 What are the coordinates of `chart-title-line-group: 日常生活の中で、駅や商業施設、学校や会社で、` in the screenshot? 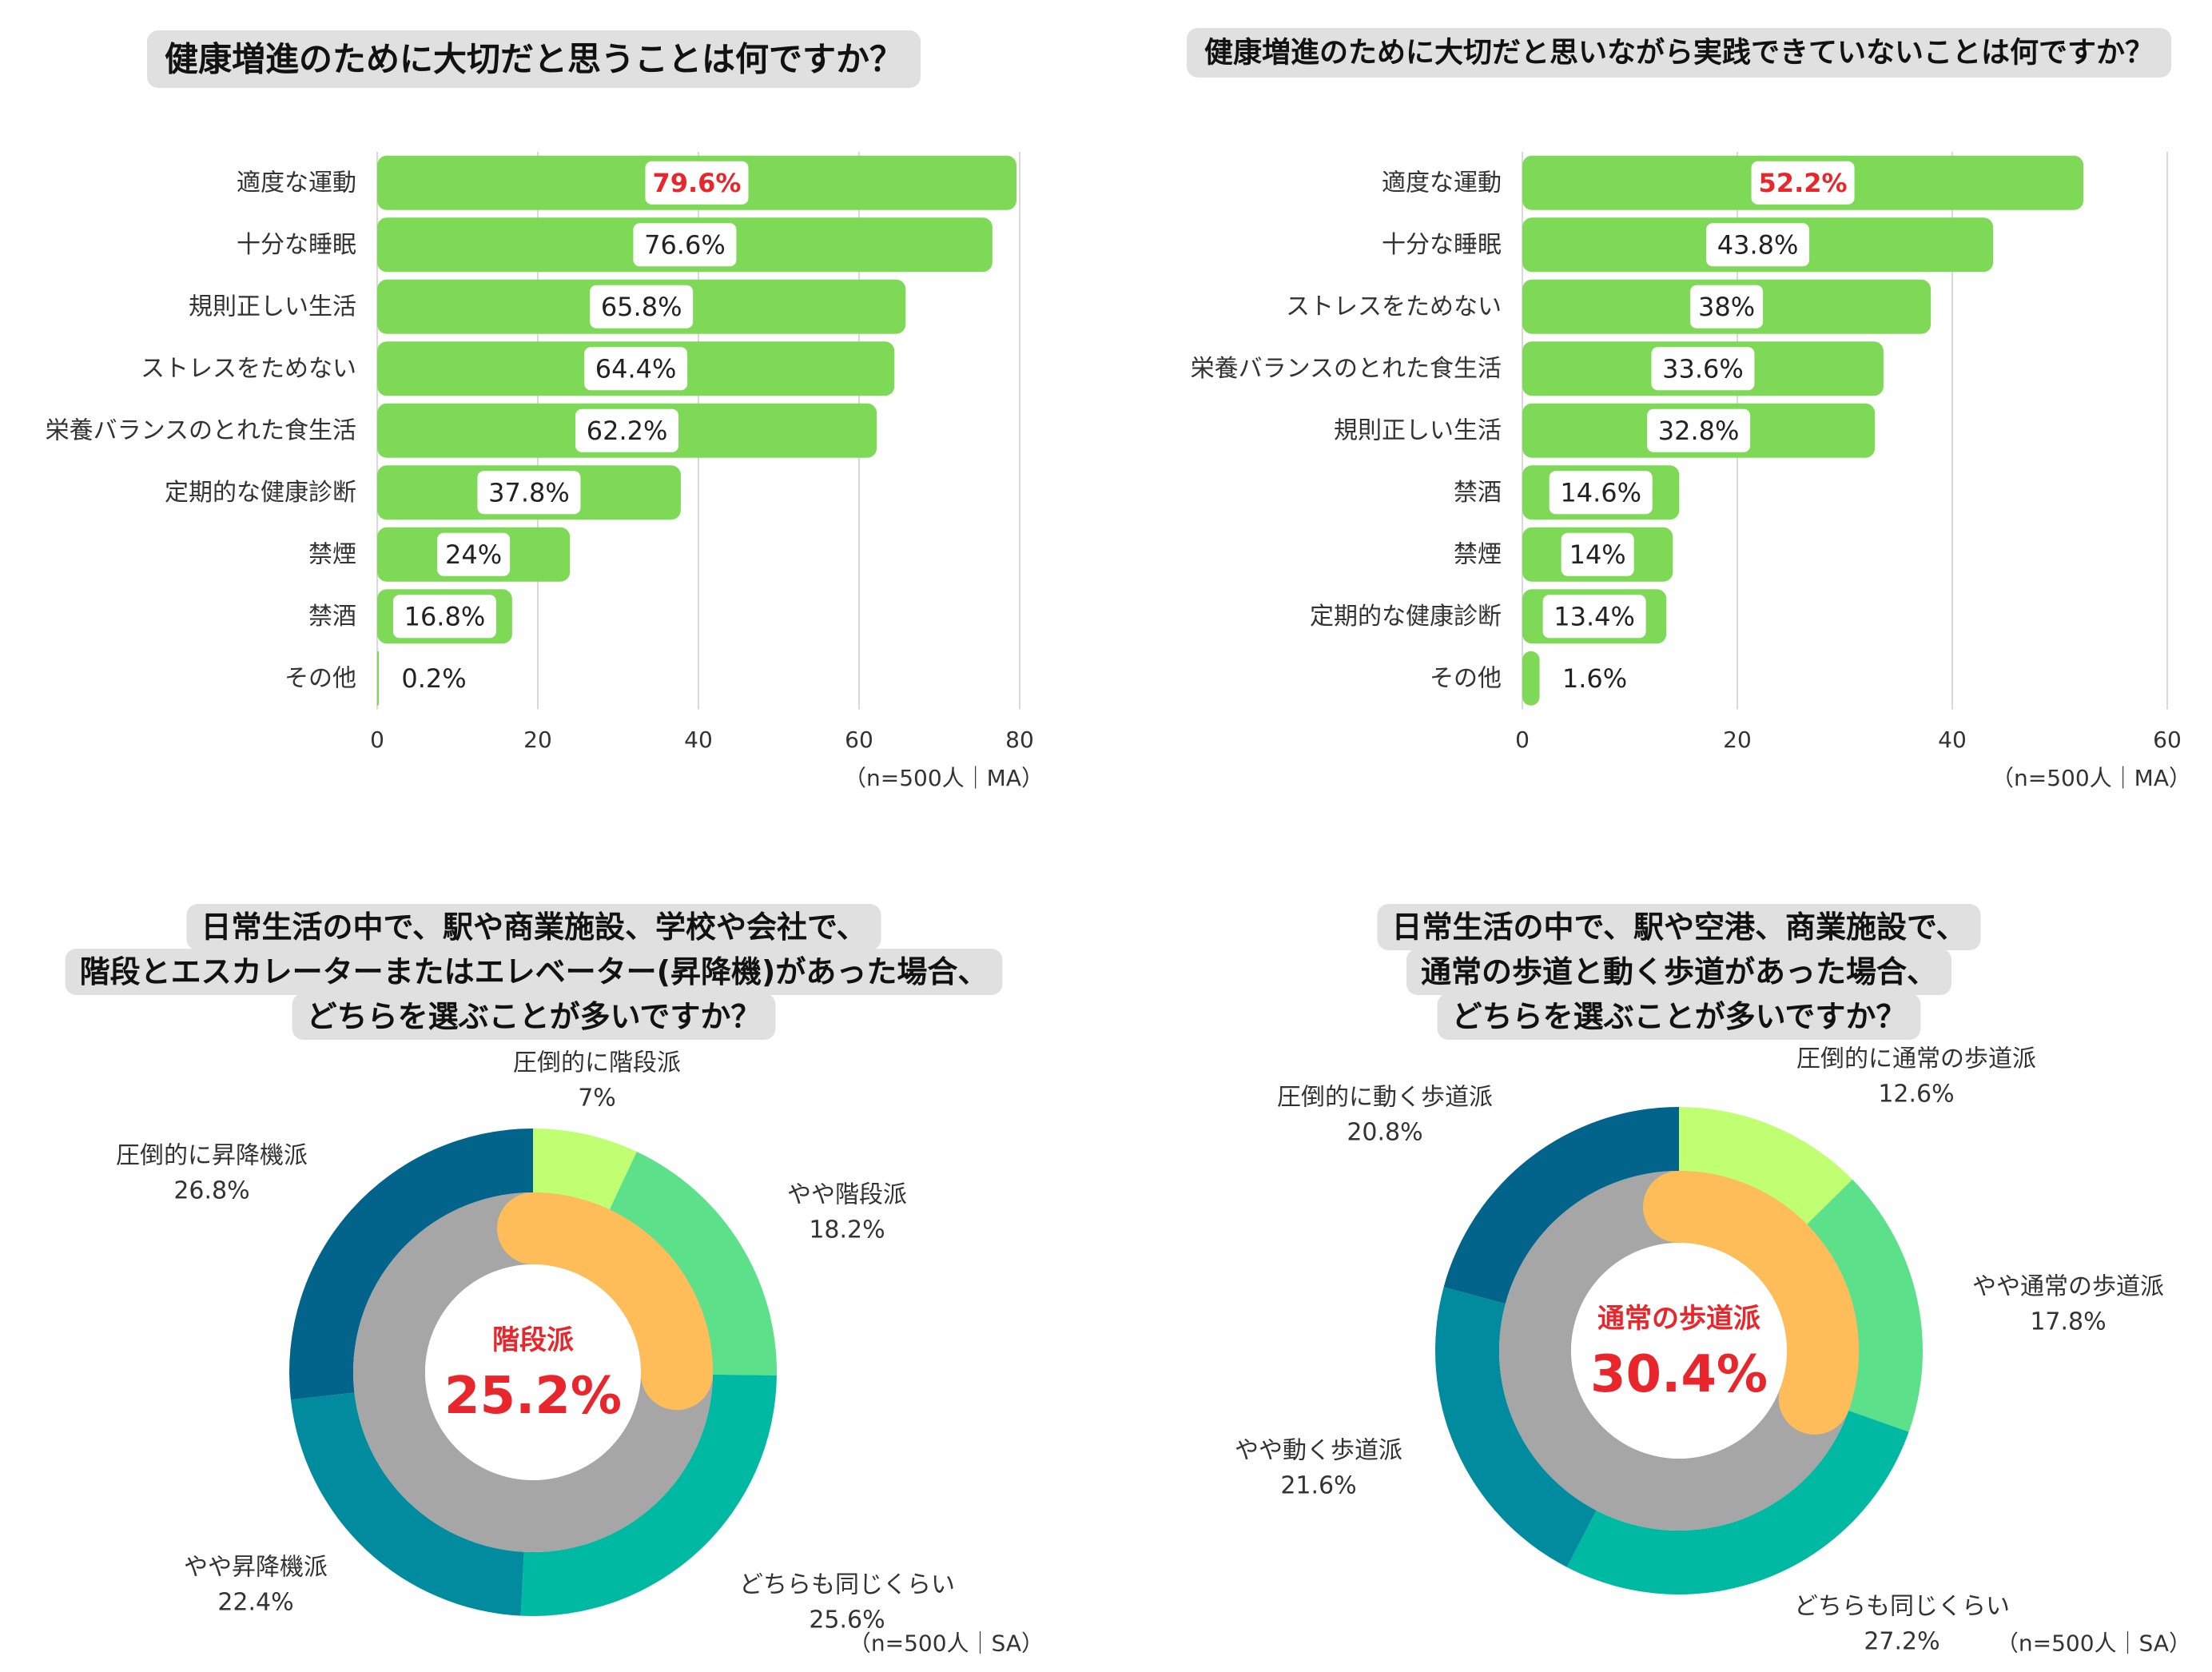 It's located at (533, 927).